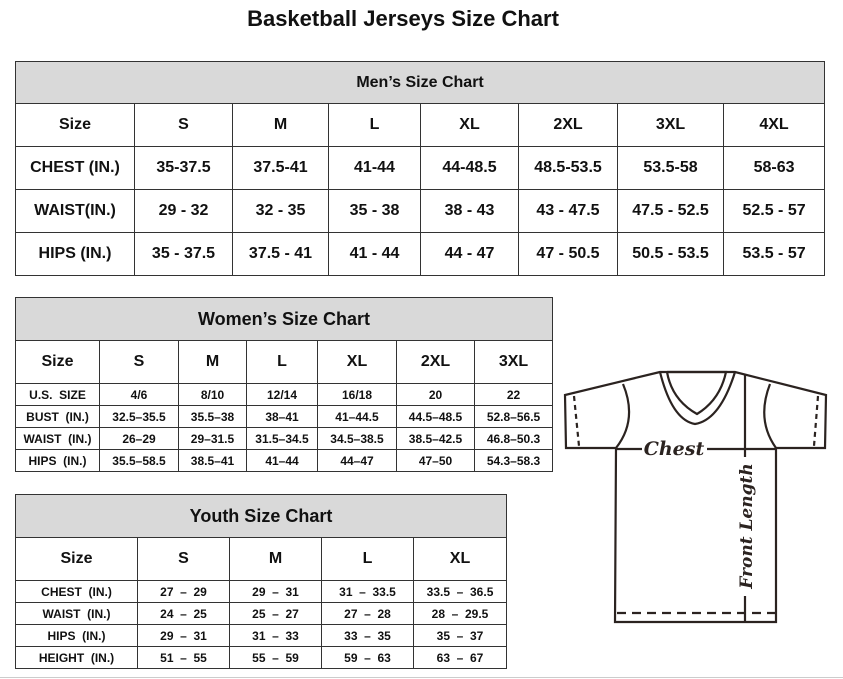 The width and height of the screenshot is (843, 679). What do you see at coordinates (275, 613) in the screenshot?
I see `table-cell: 25 – 27` at bounding box center [275, 613].